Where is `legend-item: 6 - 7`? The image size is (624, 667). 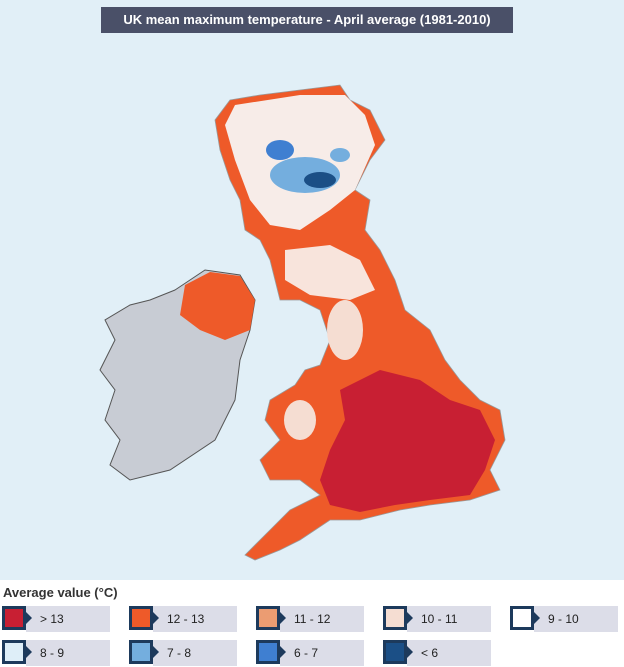 legend-item: 6 - 7 is located at coordinates (311, 653).